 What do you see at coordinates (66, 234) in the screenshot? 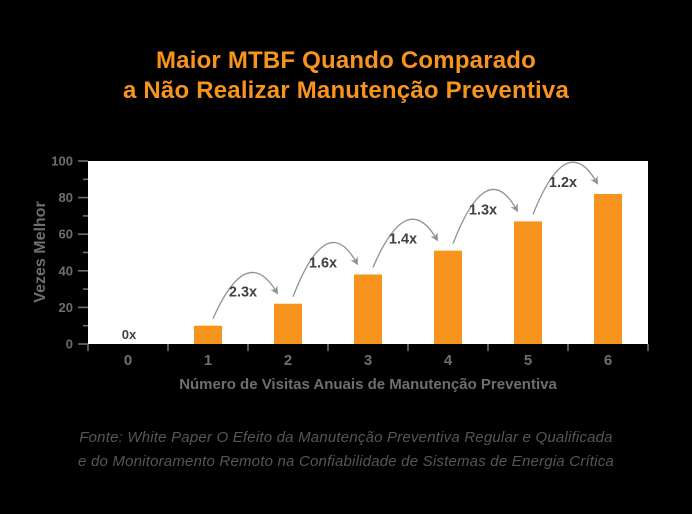
I see `y-tick-label: 60` at bounding box center [66, 234].